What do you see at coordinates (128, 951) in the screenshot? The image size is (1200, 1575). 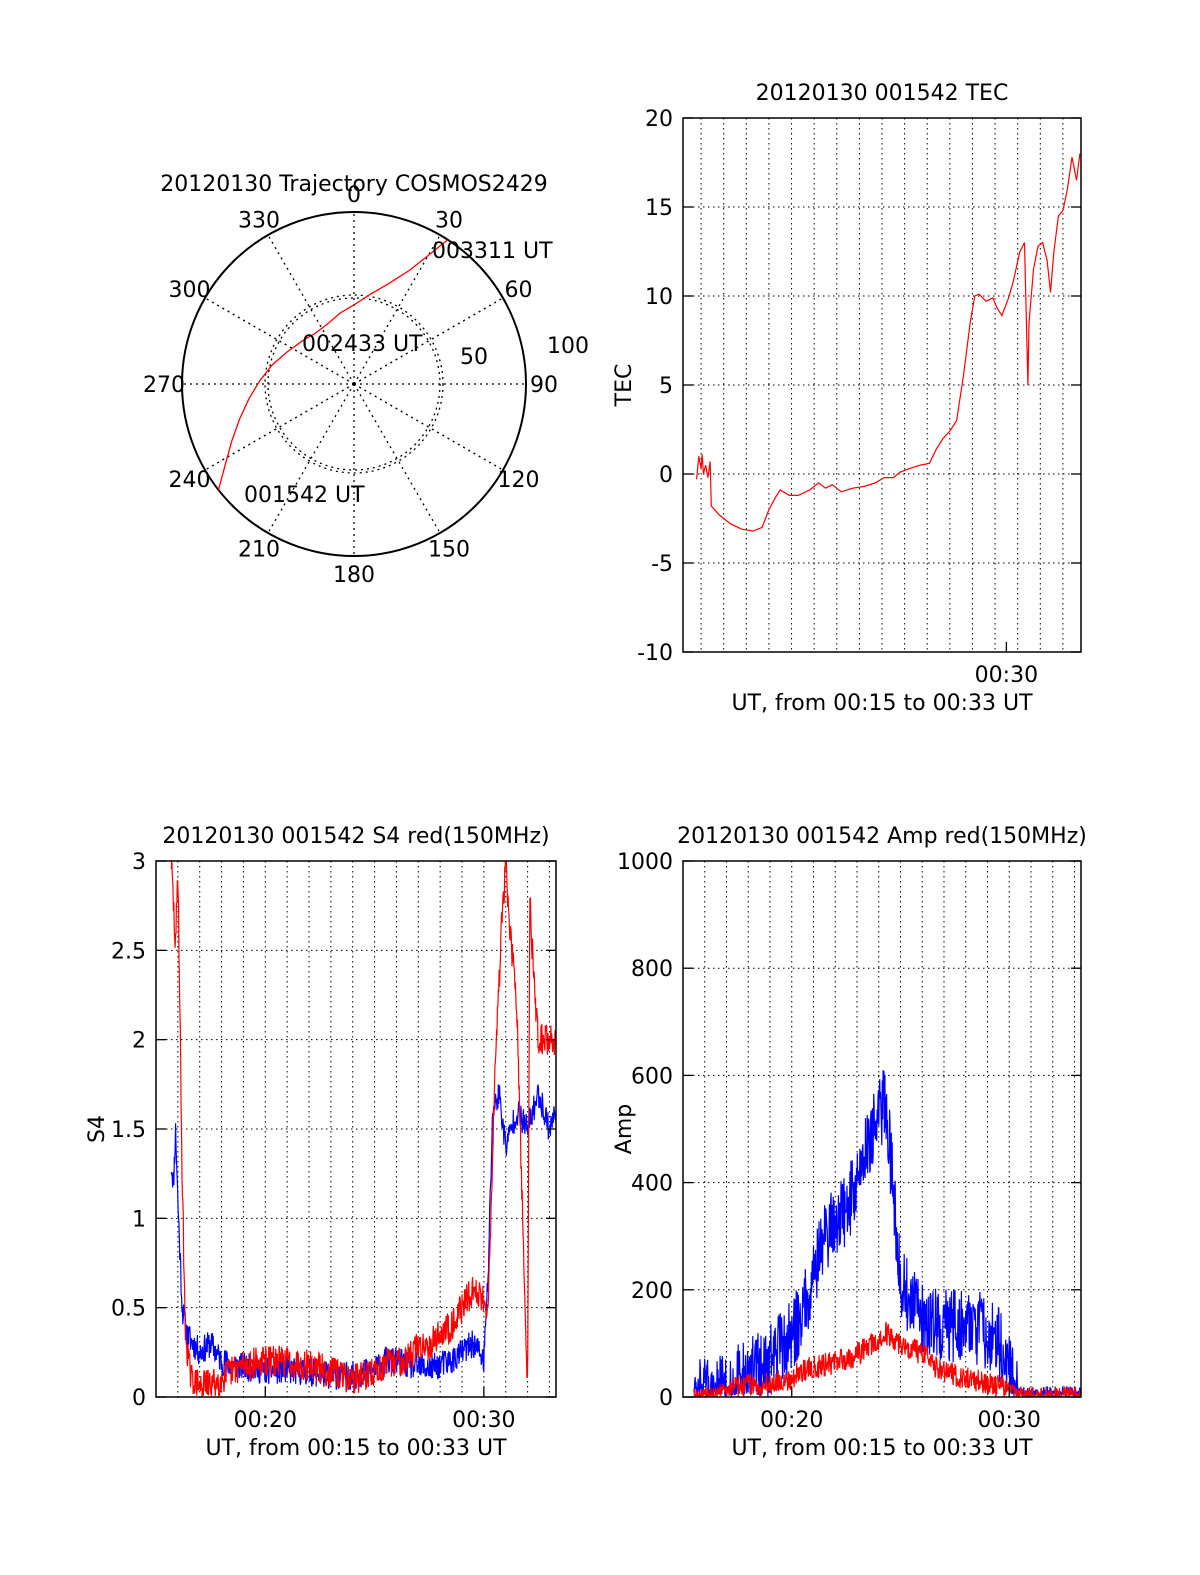 I see `y-tick-label: 2.5` at bounding box center [128, 951].